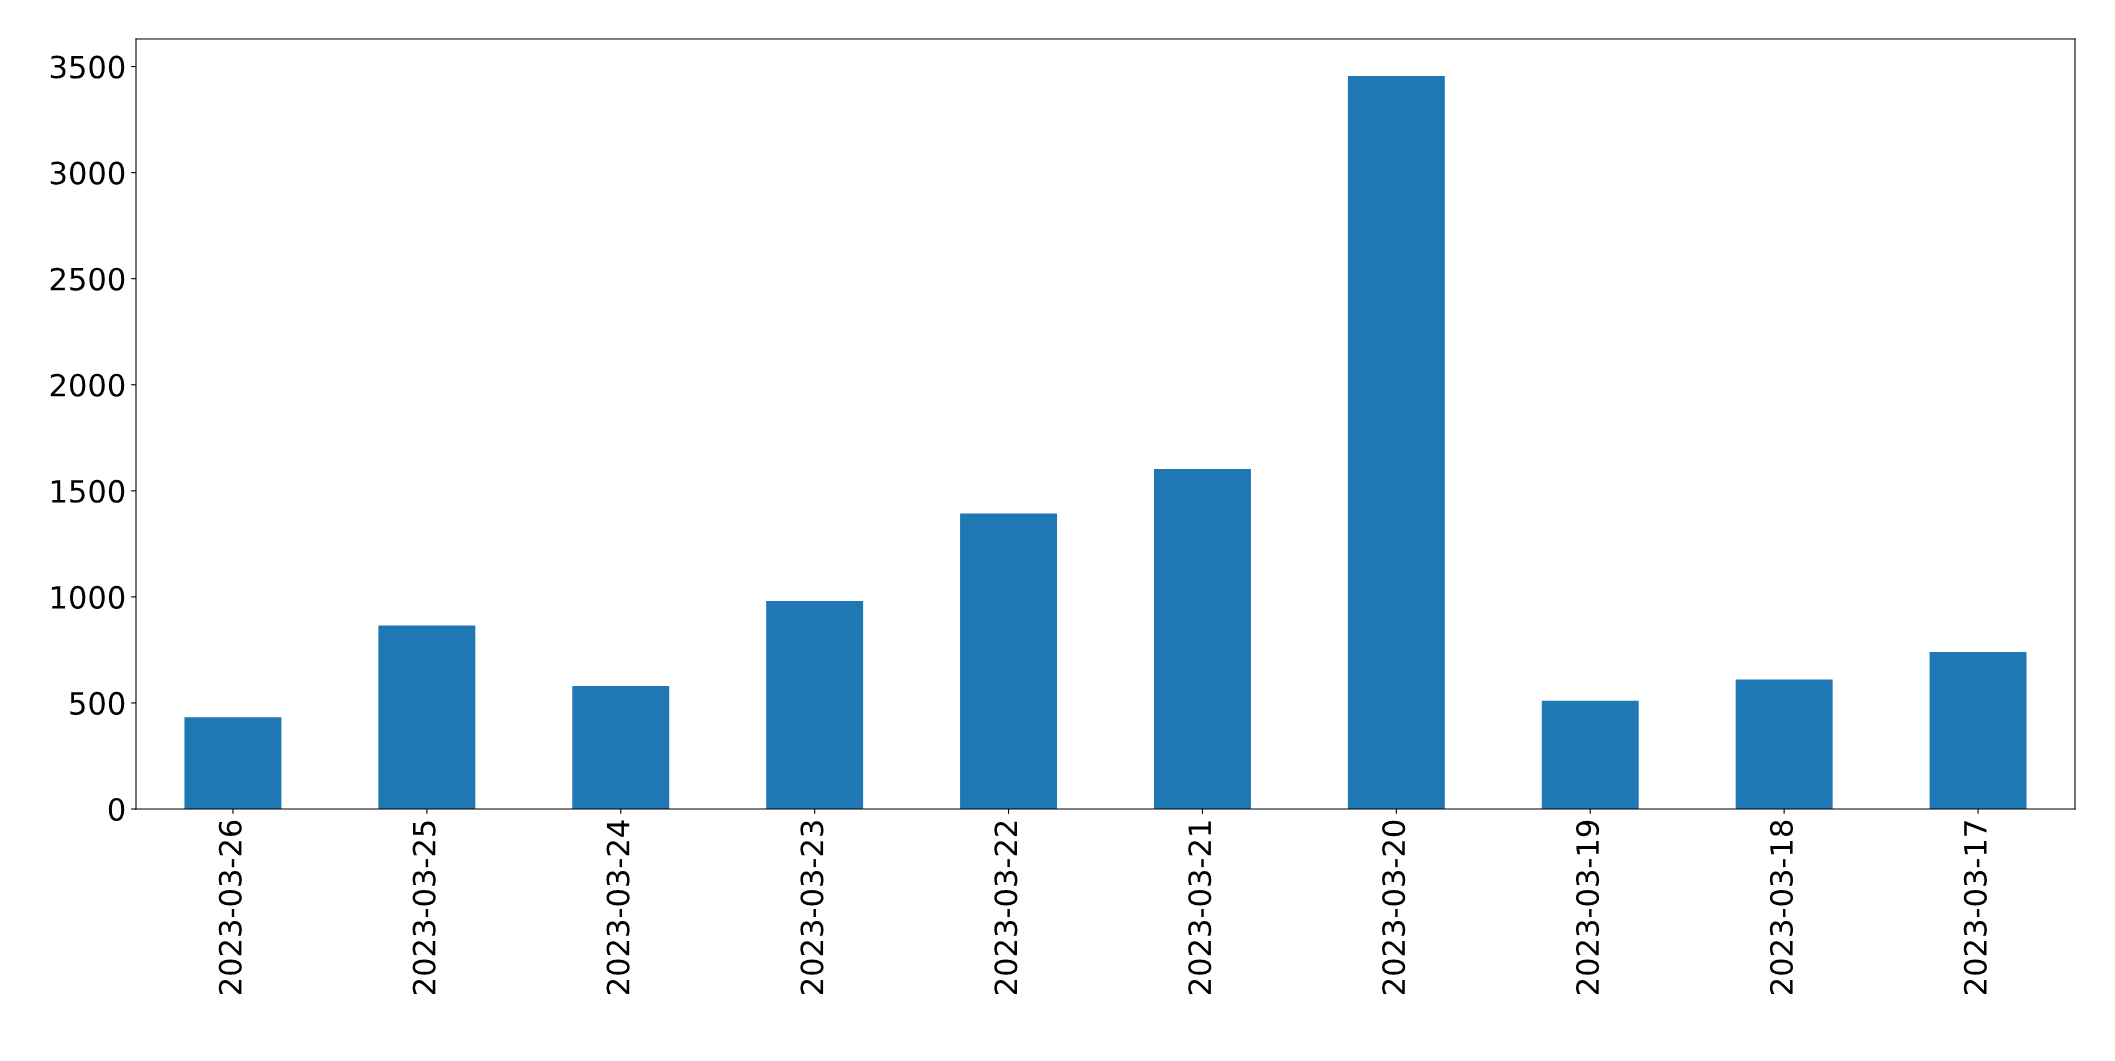 The height and width of the screenshot is (1061, 2115). Describe the element at coordinates (87, 279) in the screenshot. I see `y-tick-label: 2500` at that location.